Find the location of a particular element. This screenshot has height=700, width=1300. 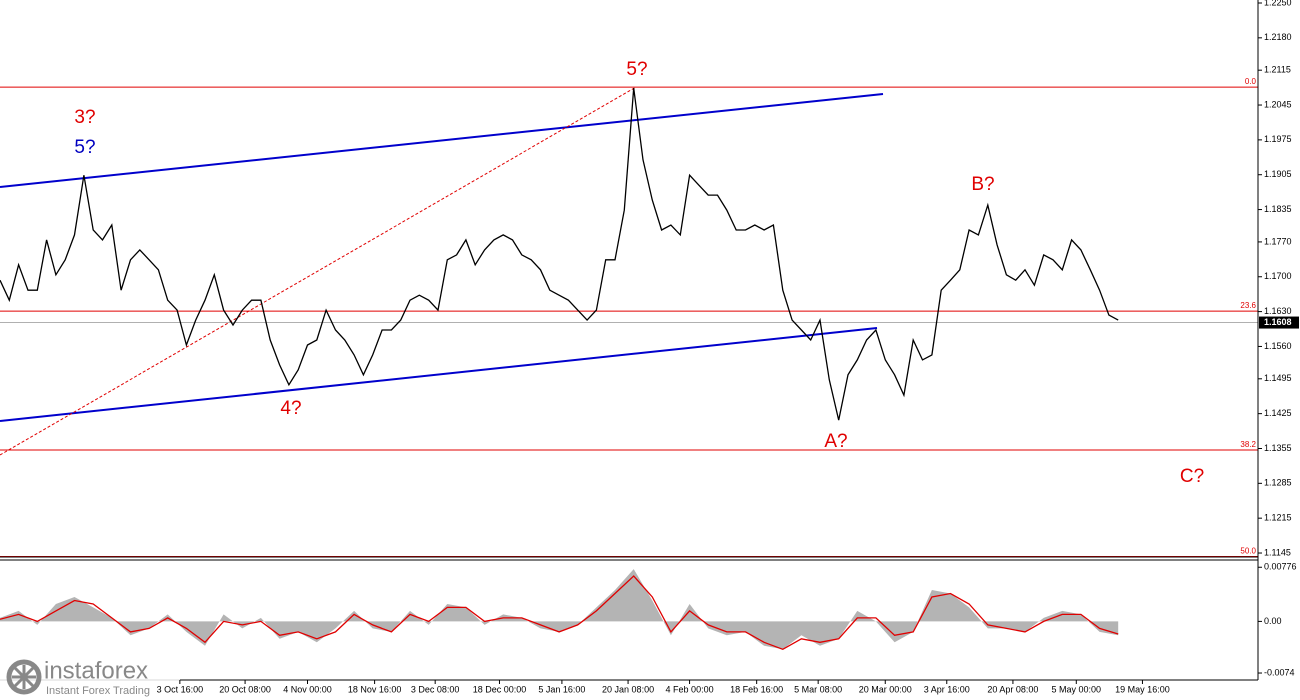

logo: instaforex Instant Forex Trading is located at coordinates (90, 677).